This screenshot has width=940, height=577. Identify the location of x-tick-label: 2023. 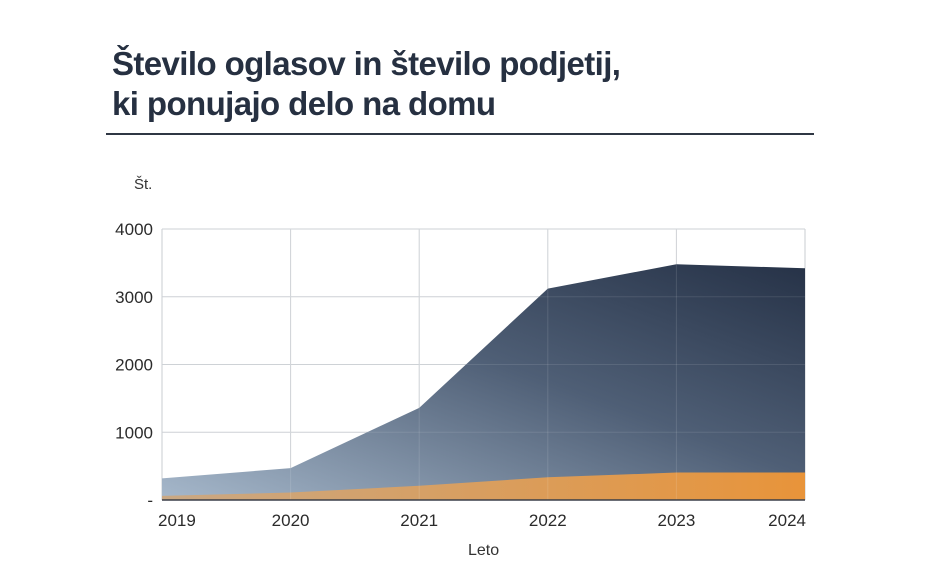
(676, 520).